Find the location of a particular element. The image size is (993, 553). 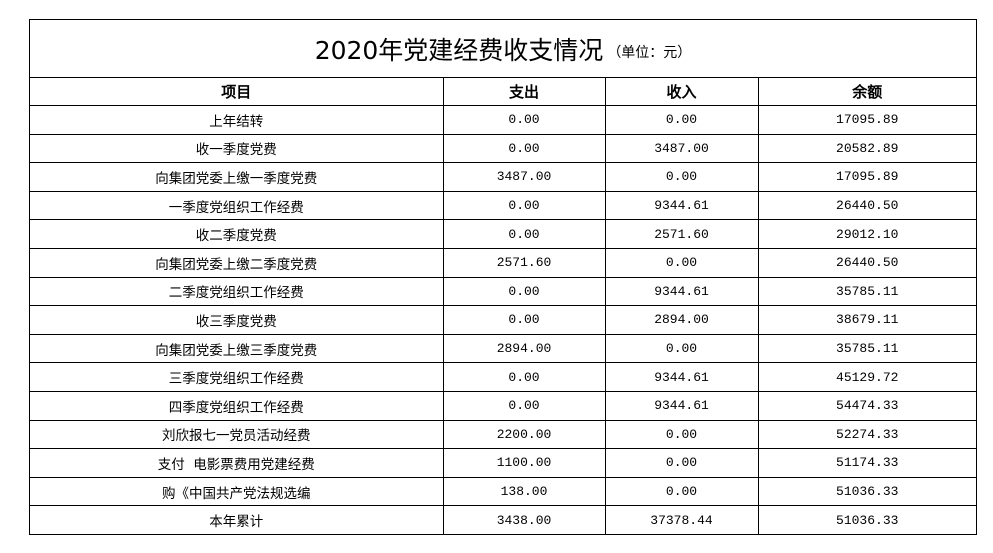

table-row: 收二季度党费 0.00 2571.60 29012.10 is located at coordinates (503, 234).